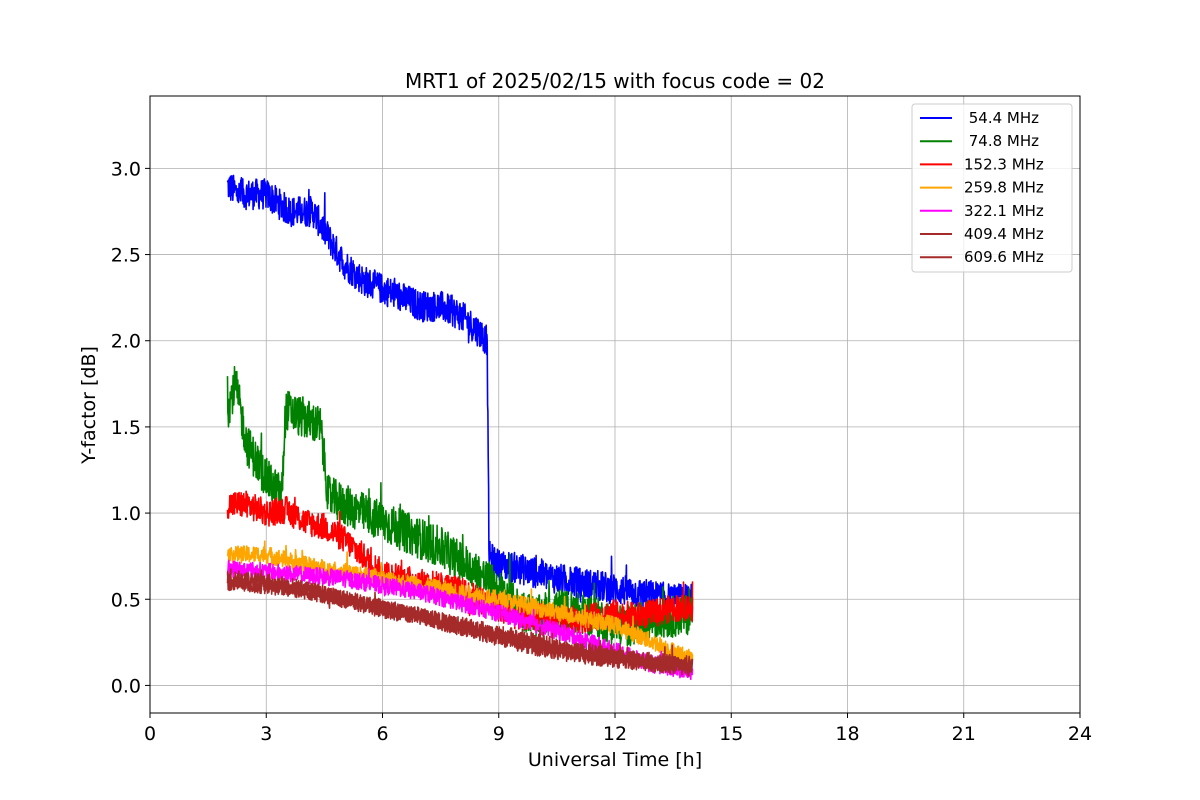  I want to click on x-axis-label: Universal Time [h], so click(615, 760).